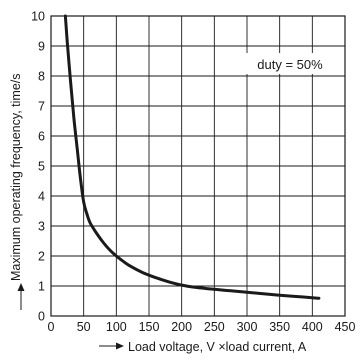 This screenshot has width=363, height=363. I want to click on x-axis-label-group: Load voltage, V ×load current, A, so click(203, 347).